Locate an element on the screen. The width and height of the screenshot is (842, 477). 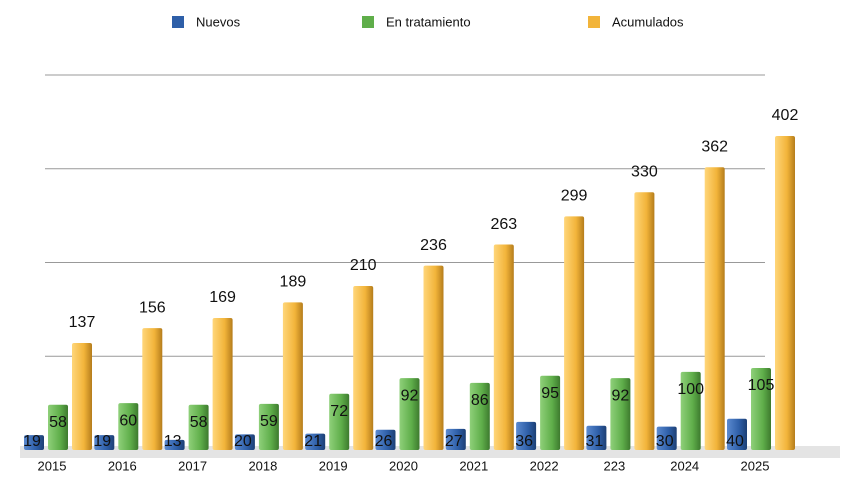
data-label: 95 is located at coordinates (550, 393).